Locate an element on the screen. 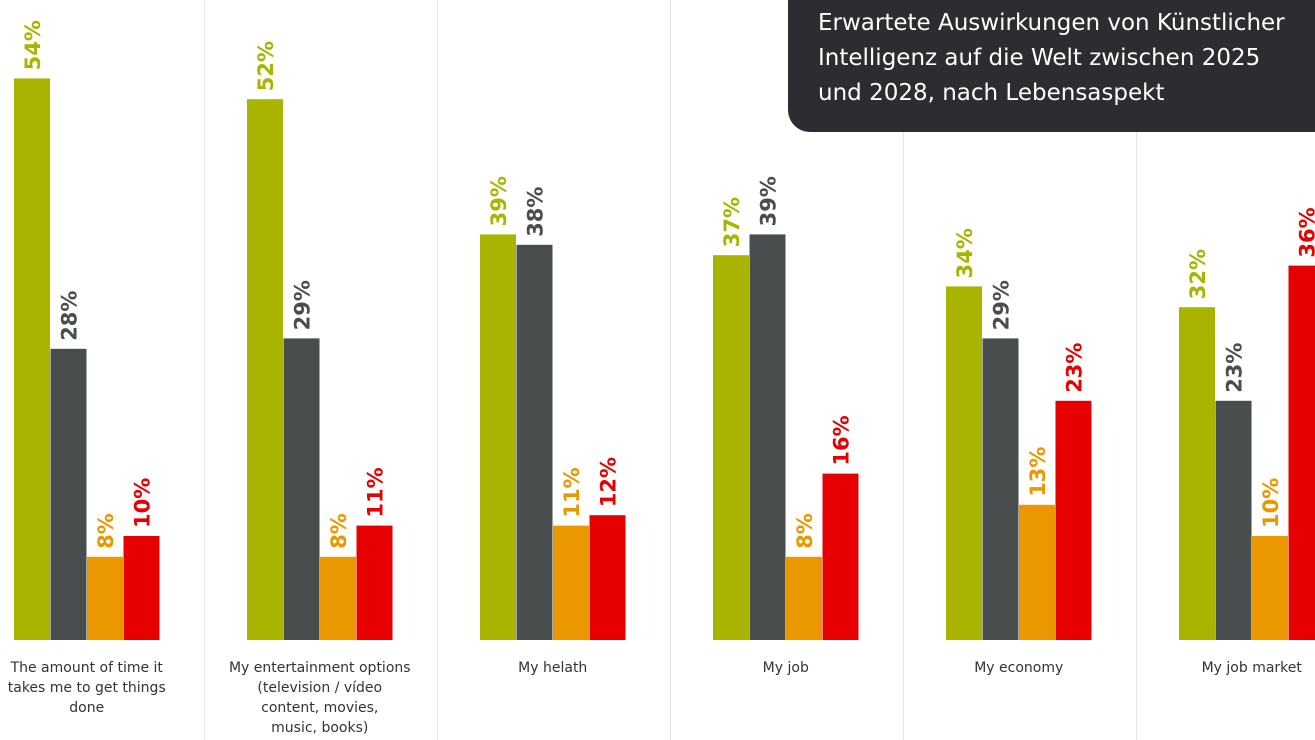 The width and height of the screenshot is (1315, 740). category-label: (television / vídeo is located at coordinates (319, 688).